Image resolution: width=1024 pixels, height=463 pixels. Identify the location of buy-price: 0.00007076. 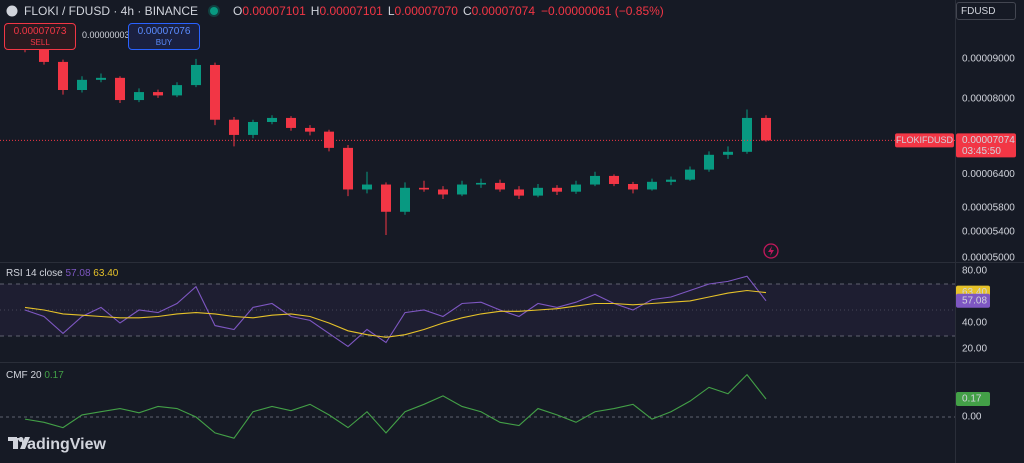
(164, 31).